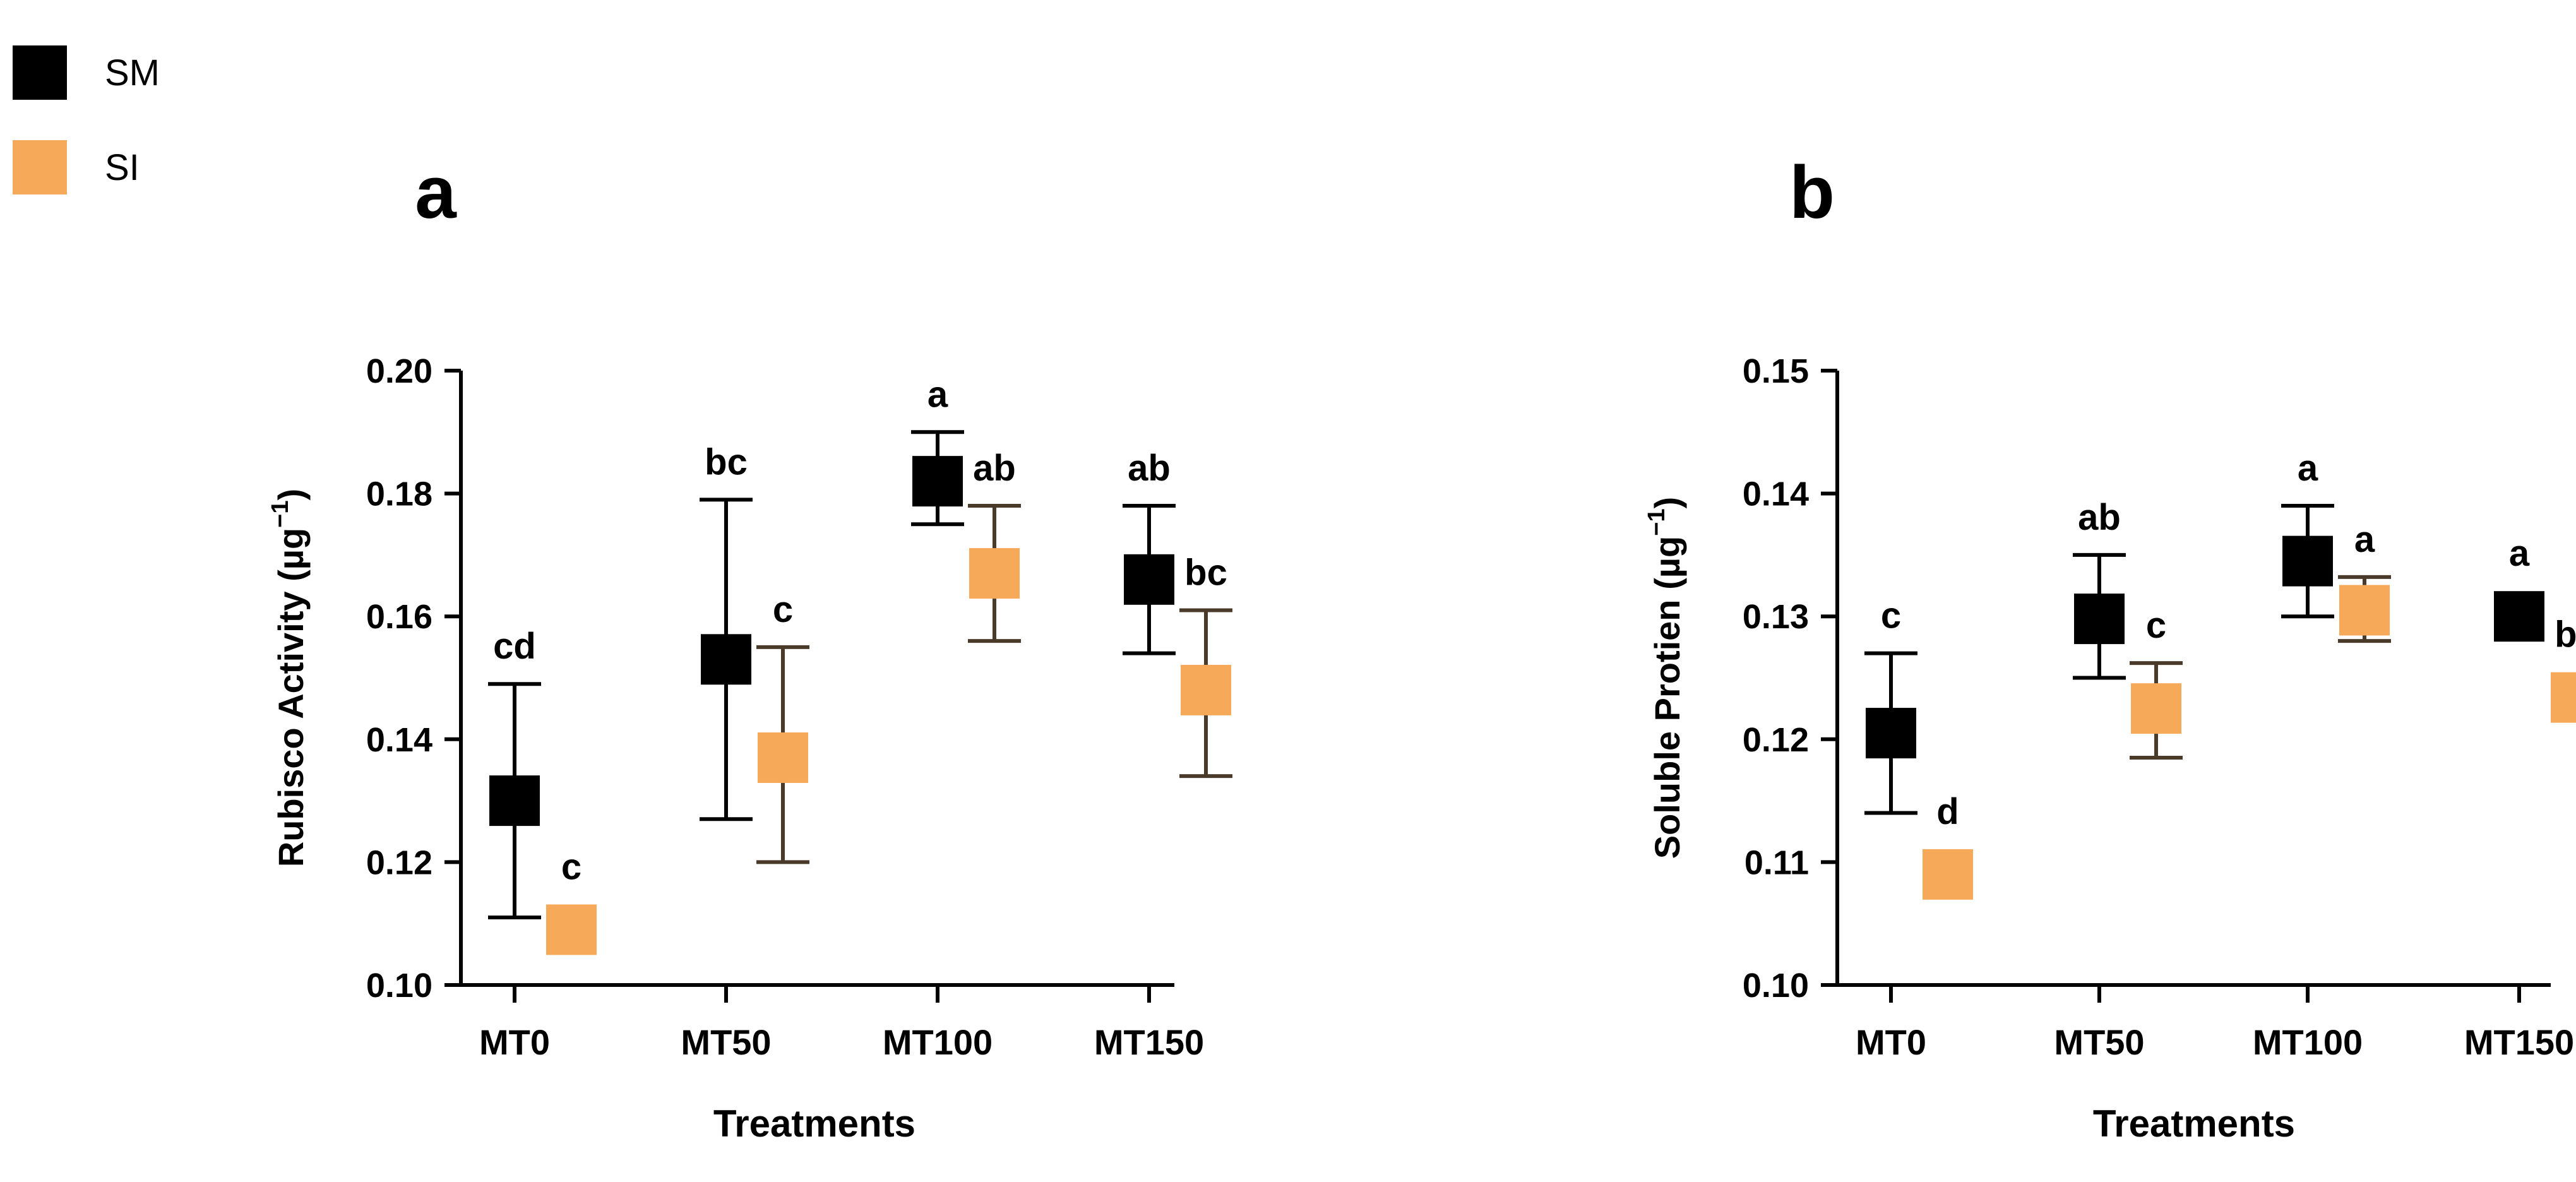  I want to click on legend-label-si: SI, so click(122, 167).